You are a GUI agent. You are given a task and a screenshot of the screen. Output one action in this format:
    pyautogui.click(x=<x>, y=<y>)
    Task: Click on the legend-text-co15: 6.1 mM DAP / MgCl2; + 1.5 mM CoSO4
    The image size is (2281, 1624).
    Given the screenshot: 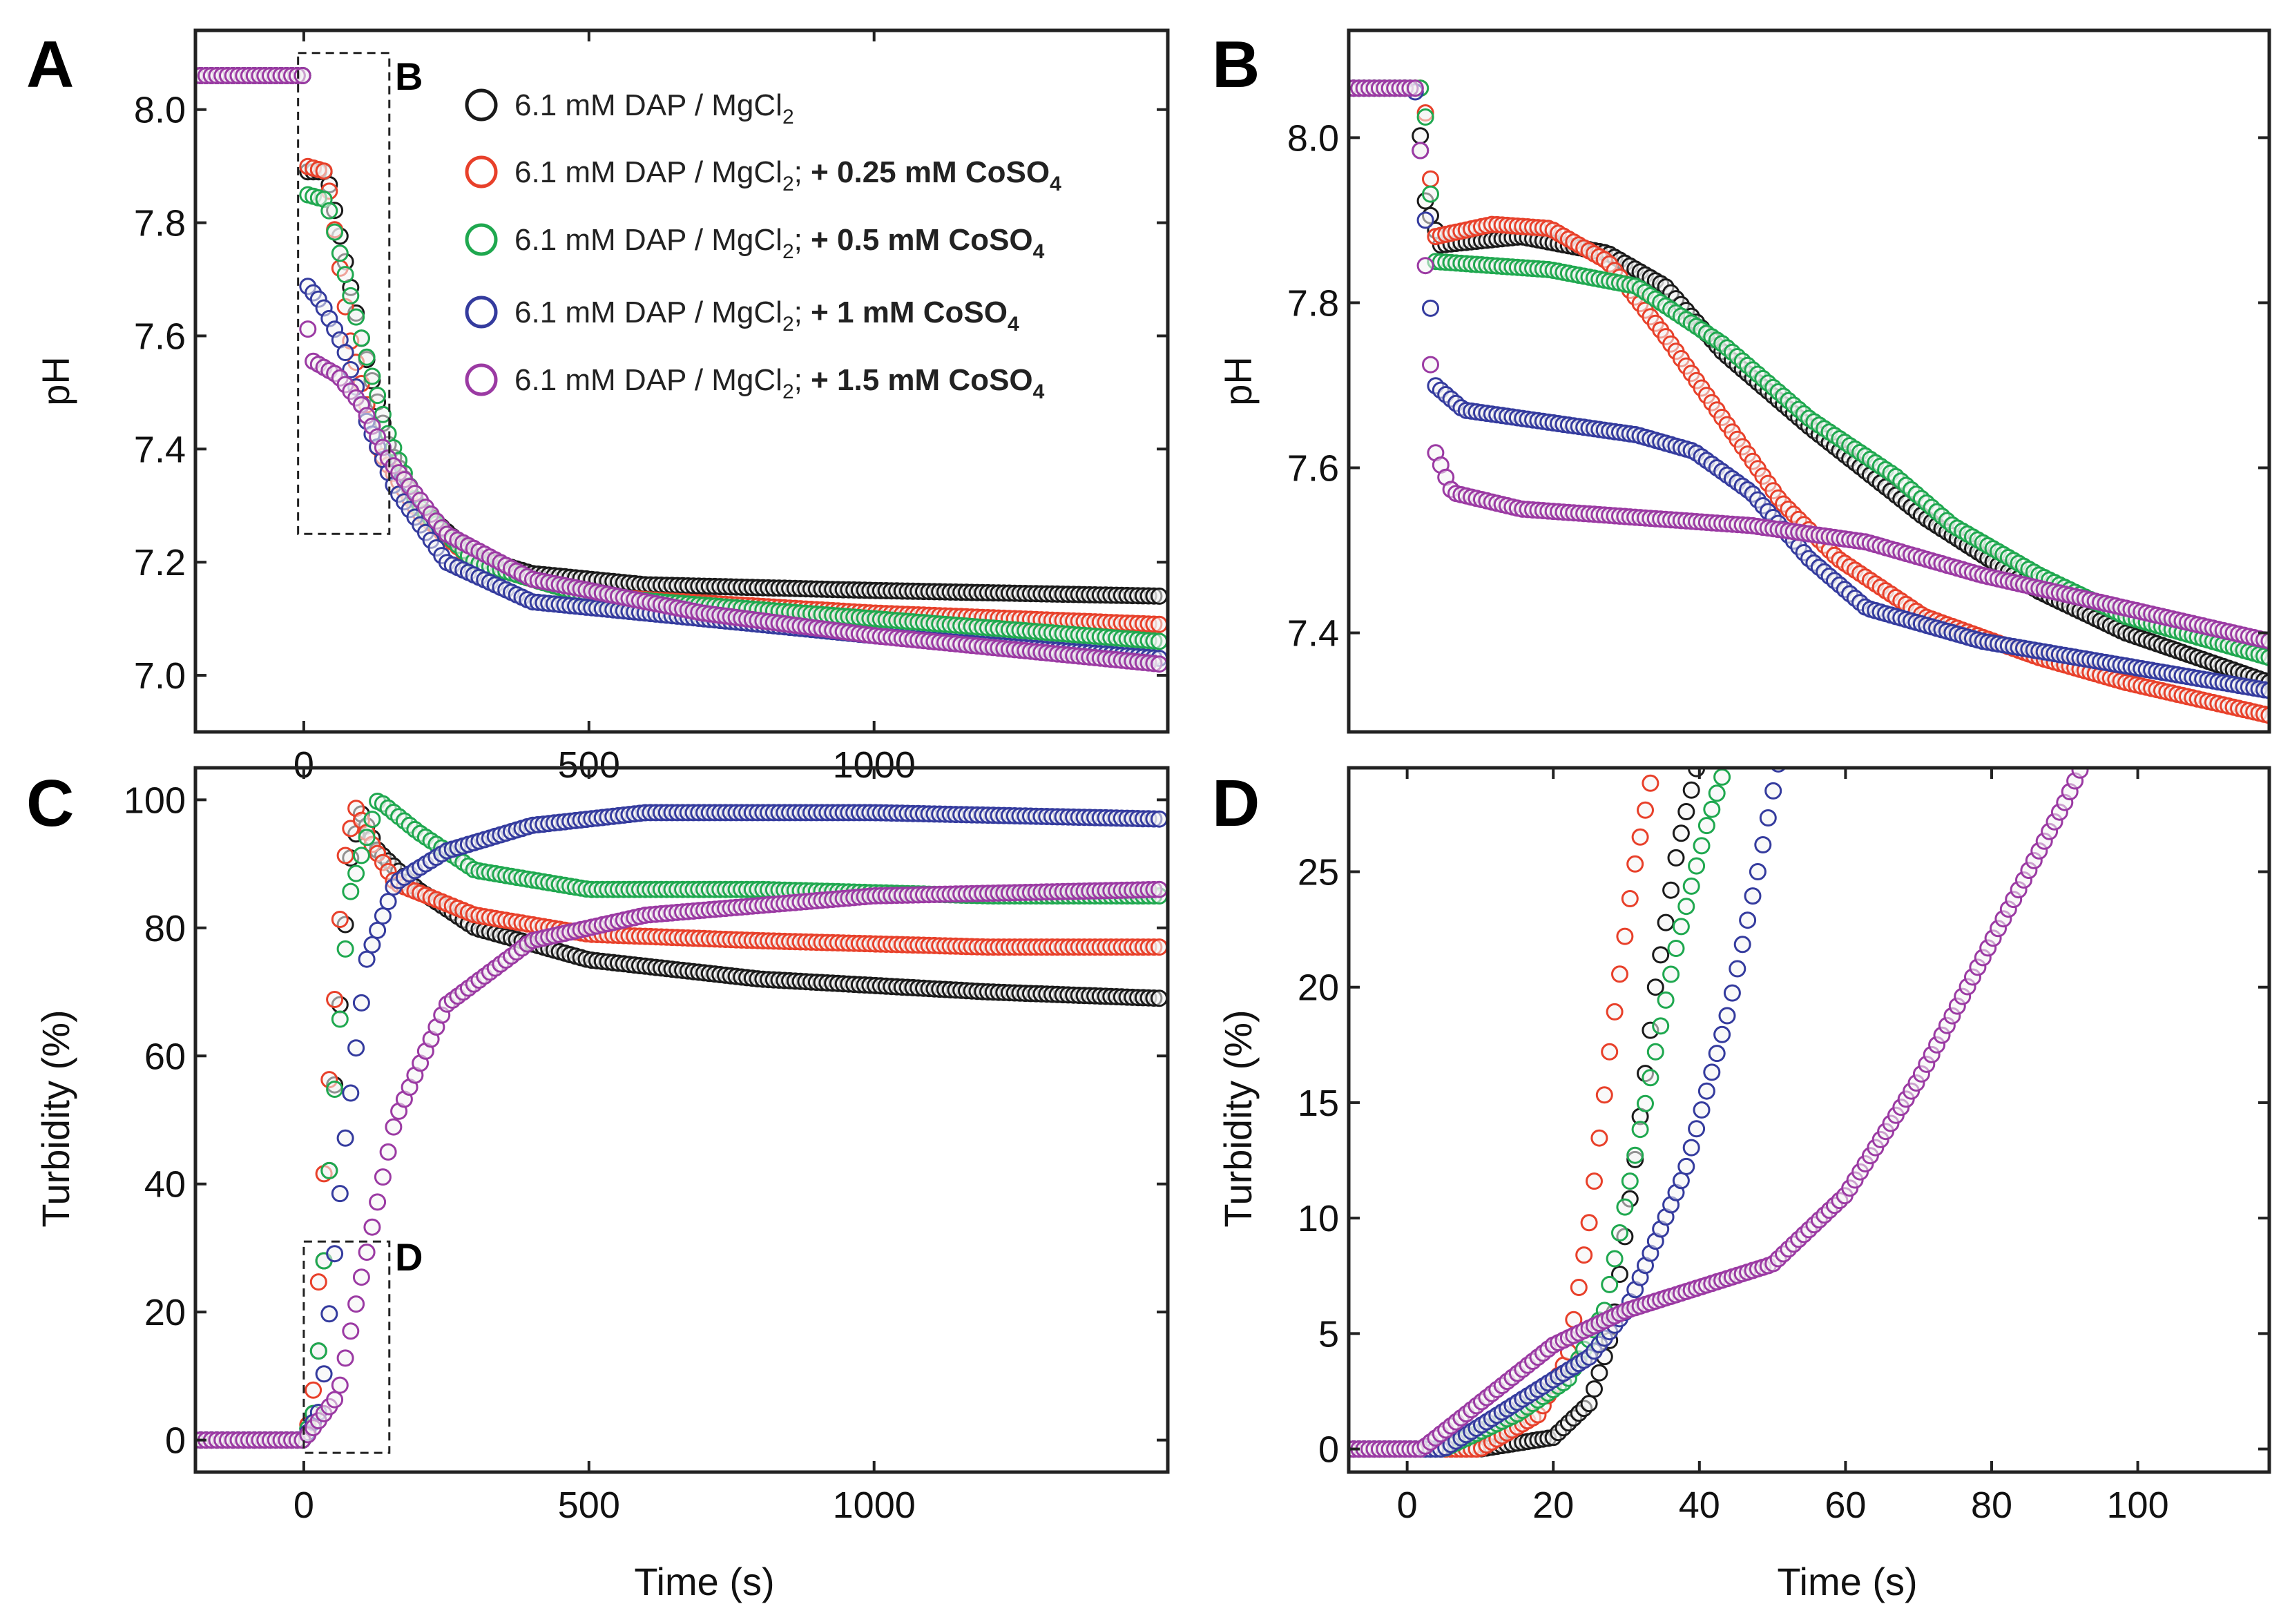 What is the action you would take?
    pyautogui.click(x=779, y=383)
    